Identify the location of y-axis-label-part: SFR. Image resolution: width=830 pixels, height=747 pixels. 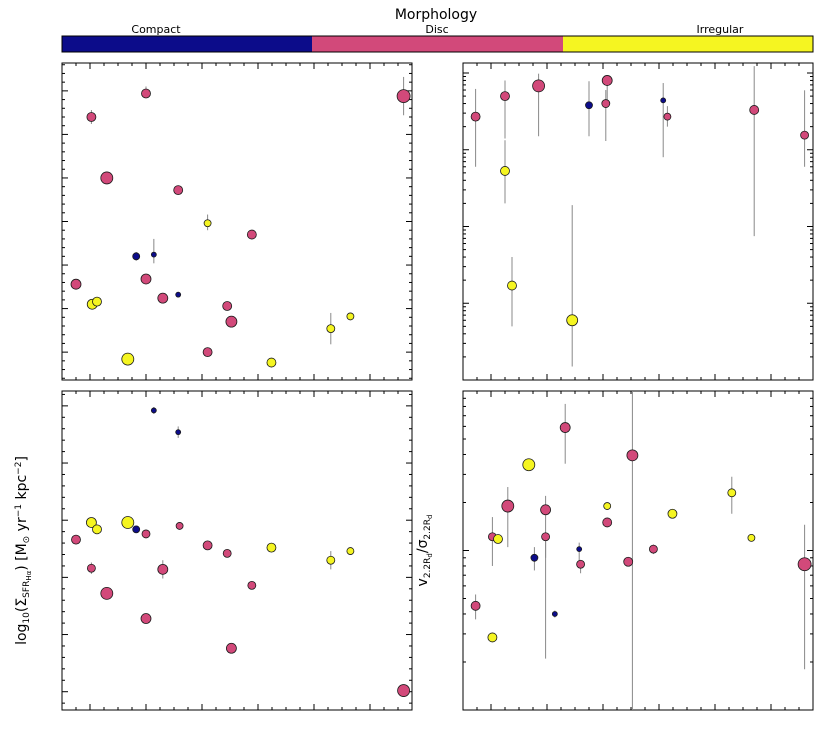
(27, 589).